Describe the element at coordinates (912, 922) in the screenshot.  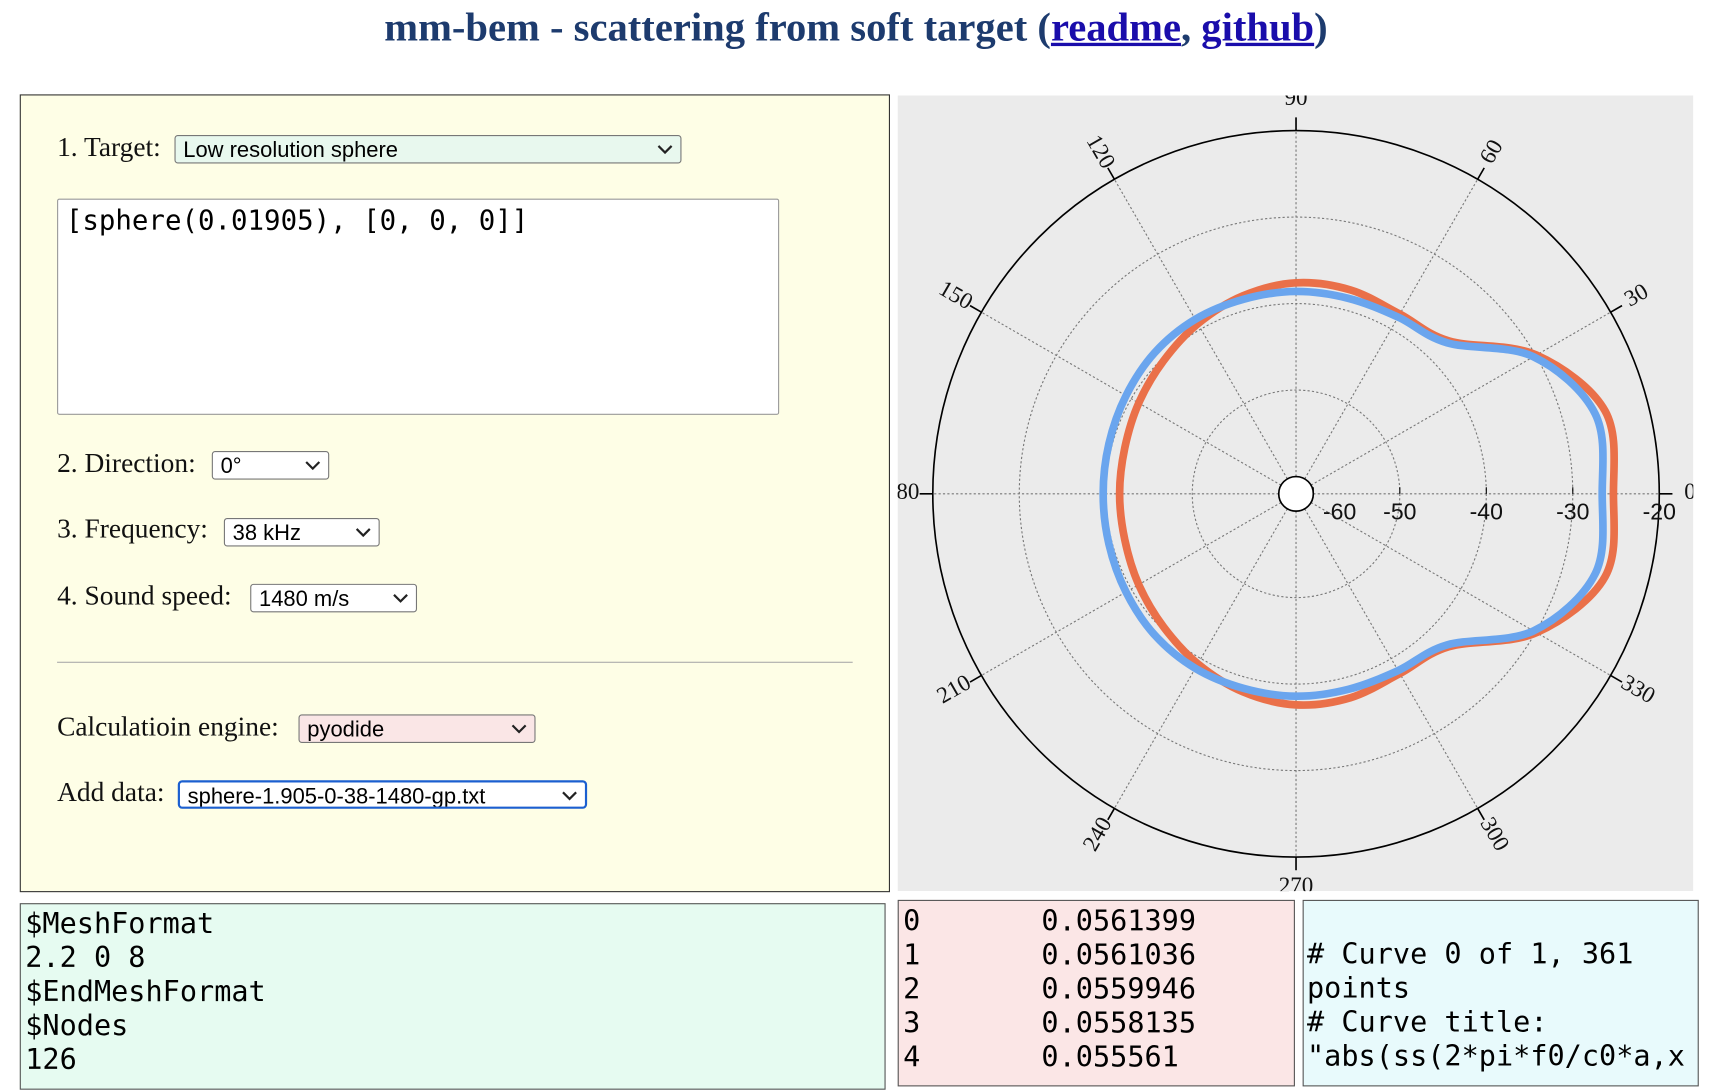
I see `row-index: 0` at that location.